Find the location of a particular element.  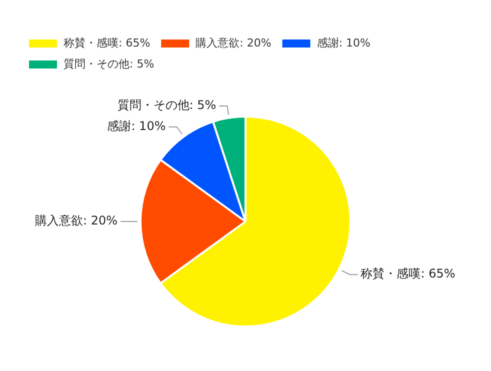

legend-label: 質問・その他: 5% is located at coordinates (109, 63).